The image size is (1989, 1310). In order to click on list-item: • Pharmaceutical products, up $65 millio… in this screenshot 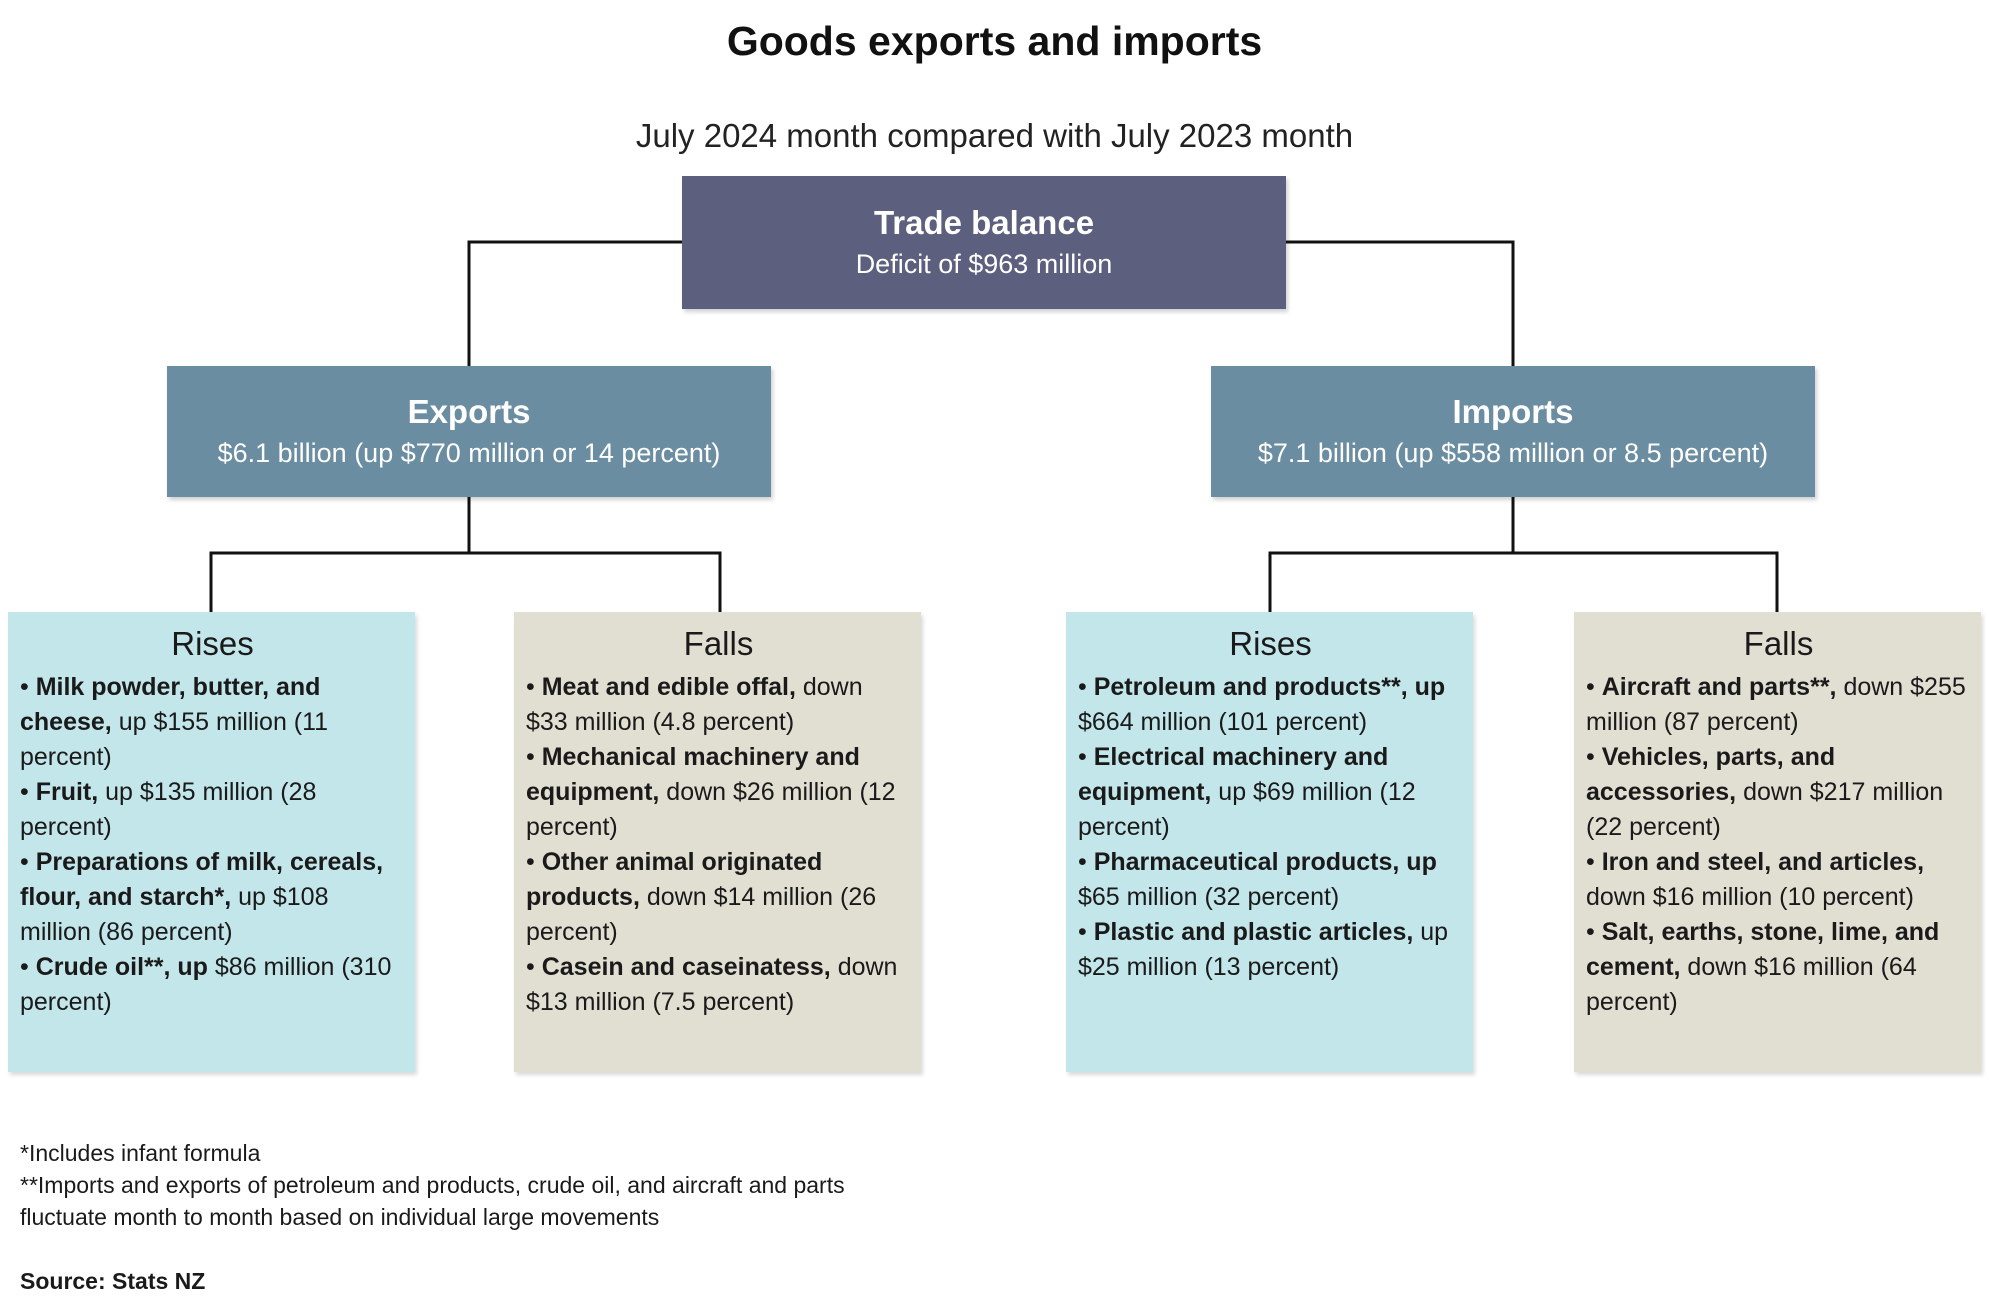, I will do `click(1257, 879)`.